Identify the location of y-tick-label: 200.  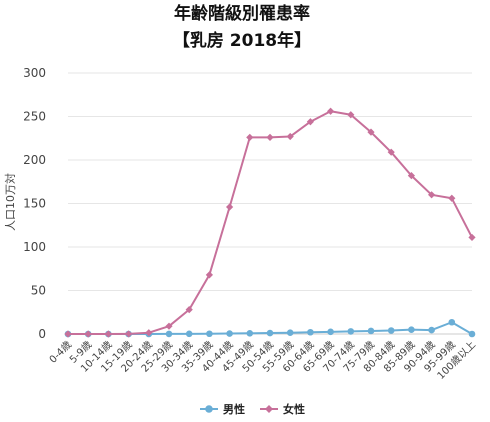
(34, 160).